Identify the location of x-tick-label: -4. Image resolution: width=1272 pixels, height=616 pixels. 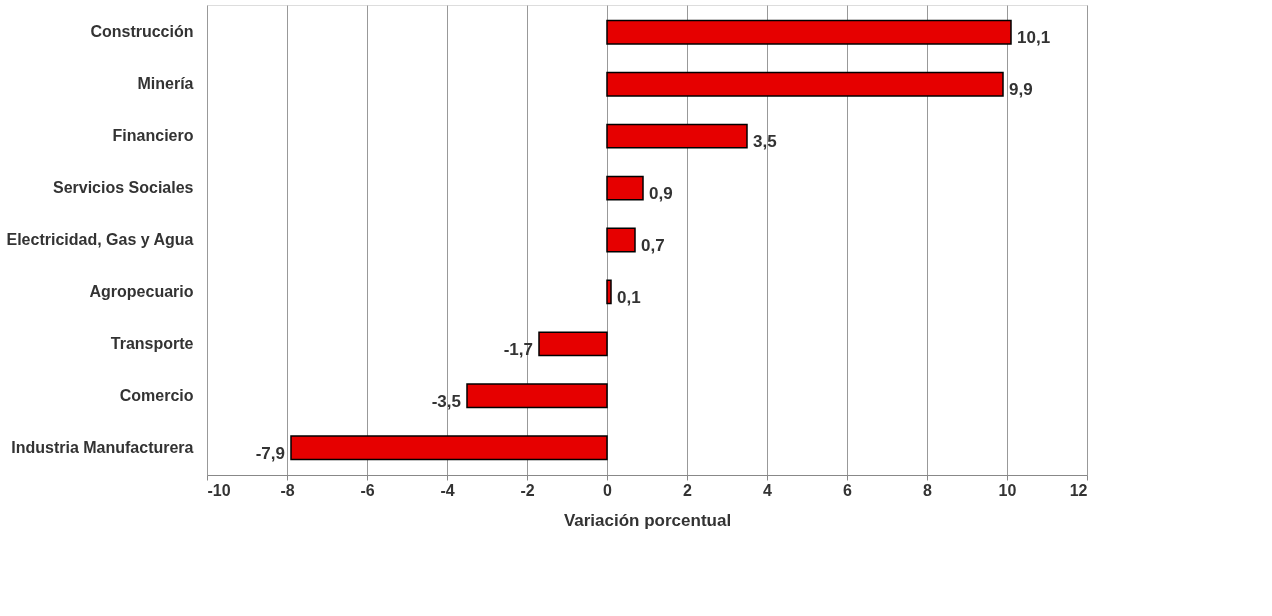
(447, 490).